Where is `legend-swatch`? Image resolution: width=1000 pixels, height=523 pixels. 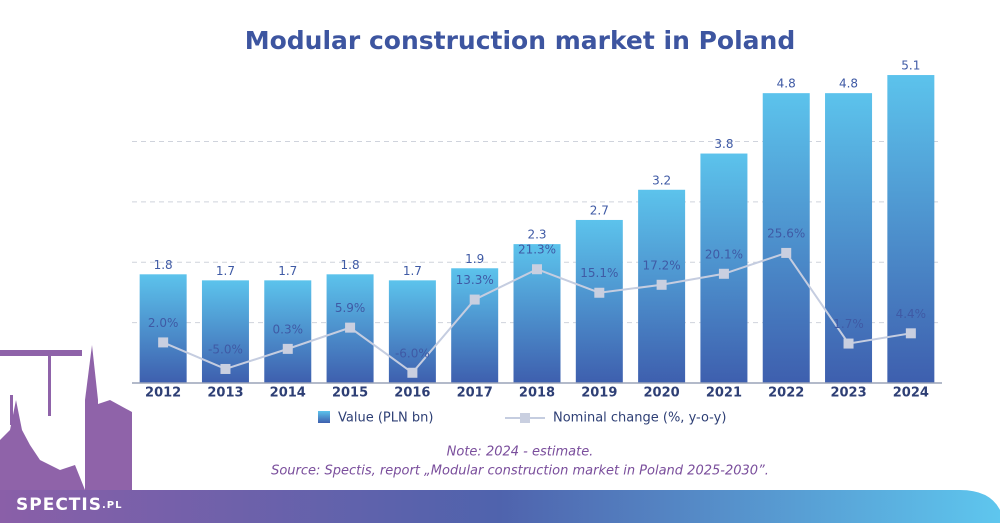 legend-swatch is located at coordinates (324, 417).